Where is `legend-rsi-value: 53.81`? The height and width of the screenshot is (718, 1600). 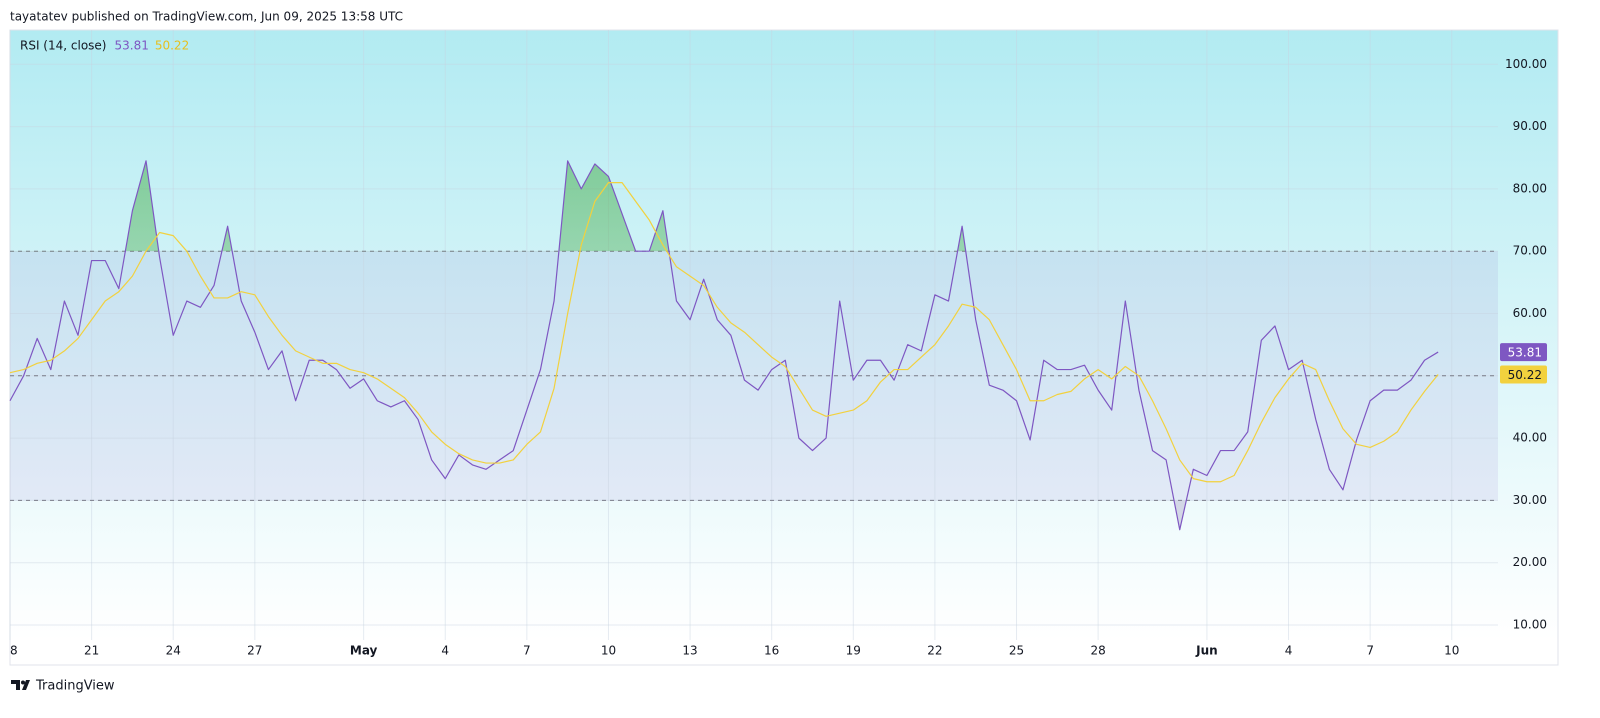
legend-rsi-value: 53.81 is located at coordinates (131, 46).